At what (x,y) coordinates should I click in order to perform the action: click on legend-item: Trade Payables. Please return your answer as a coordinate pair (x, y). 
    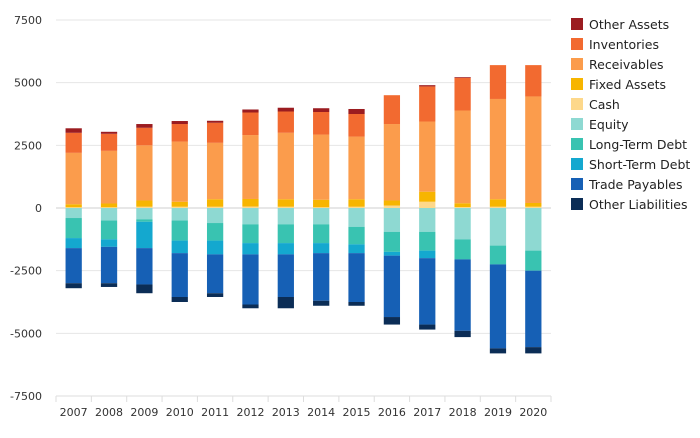
    Looking at the image, I should click on (627, 184).